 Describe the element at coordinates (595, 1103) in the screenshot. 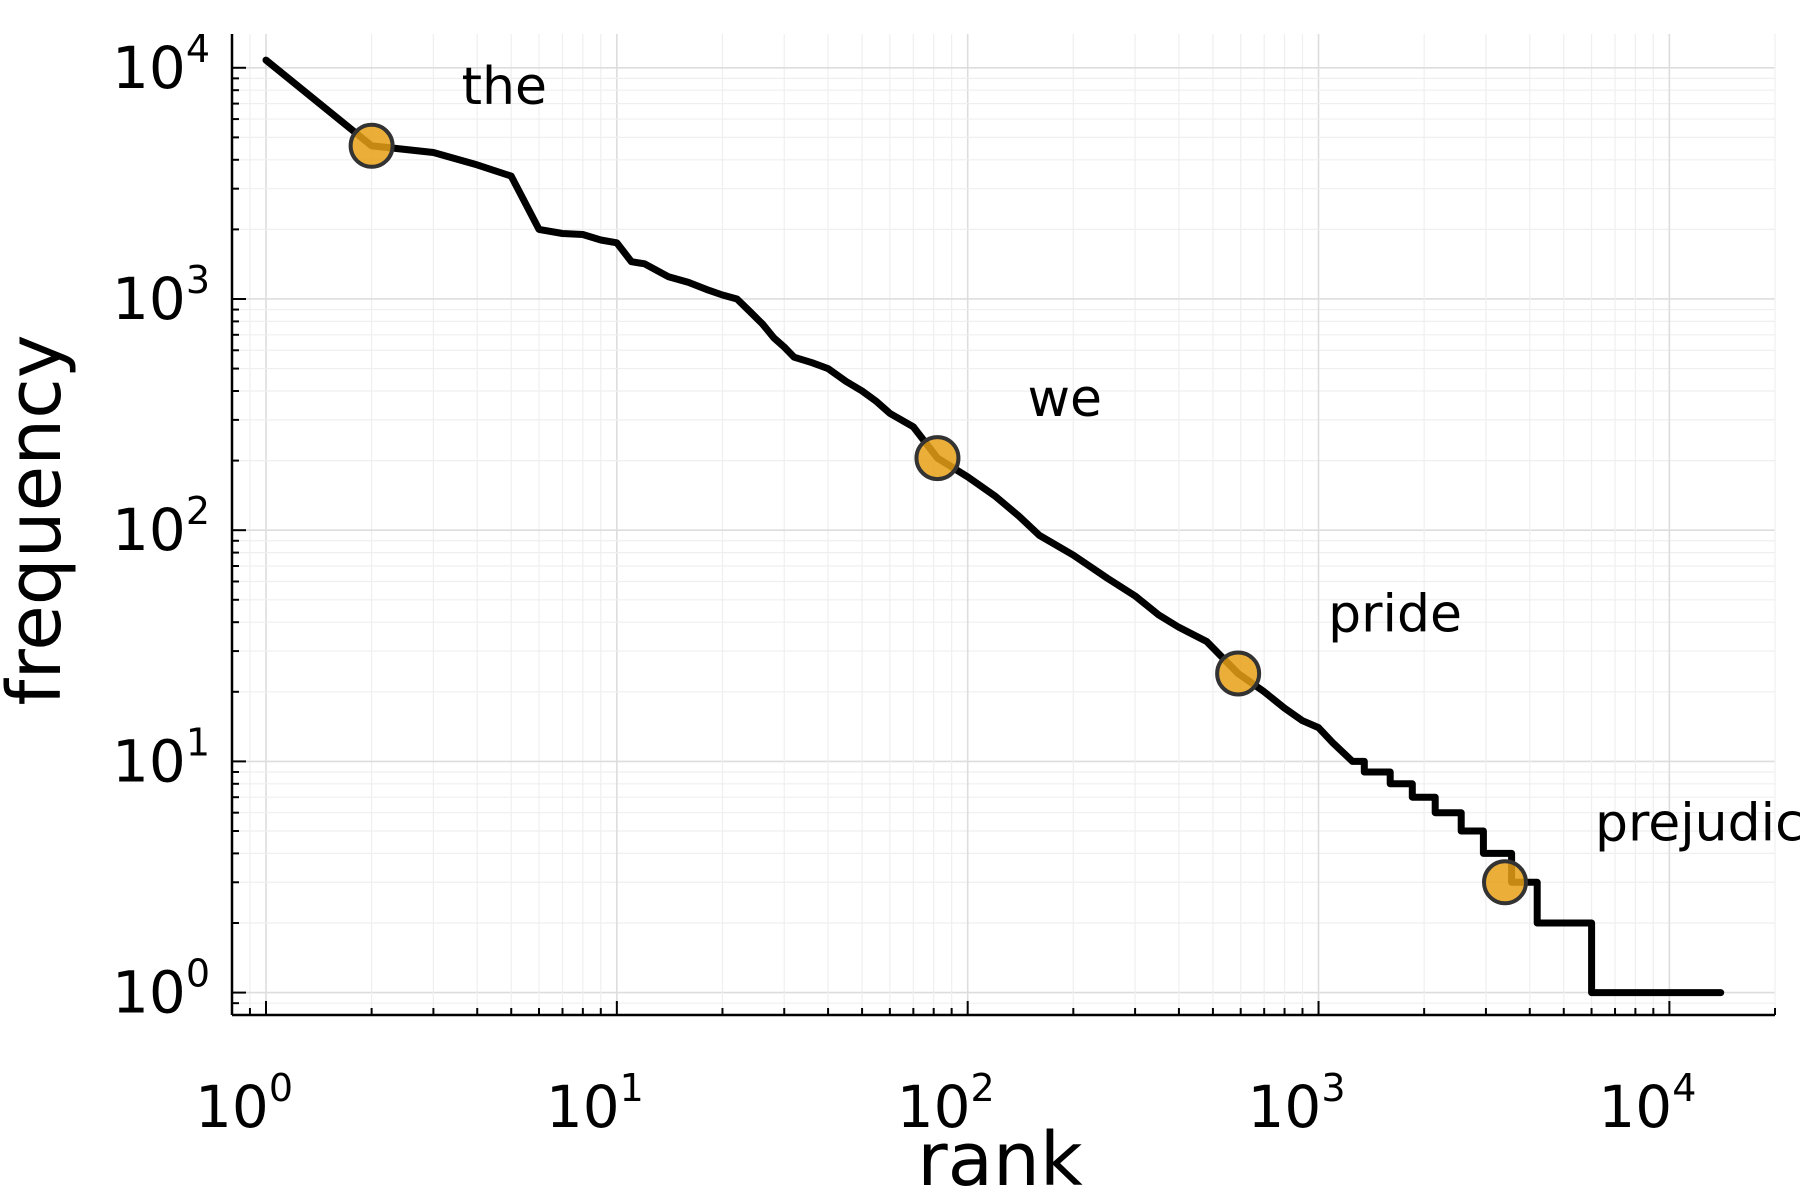

I see `x-tick-label: 10¹` at that location.